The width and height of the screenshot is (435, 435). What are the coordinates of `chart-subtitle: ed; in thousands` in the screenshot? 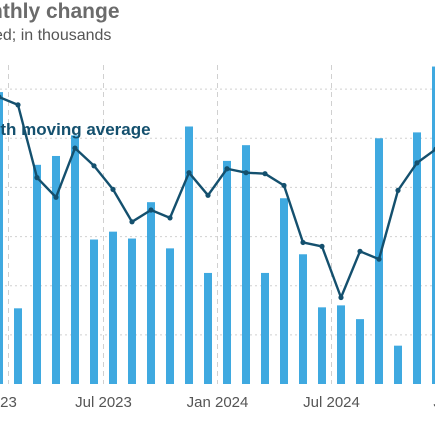 It's located at (56, 35).